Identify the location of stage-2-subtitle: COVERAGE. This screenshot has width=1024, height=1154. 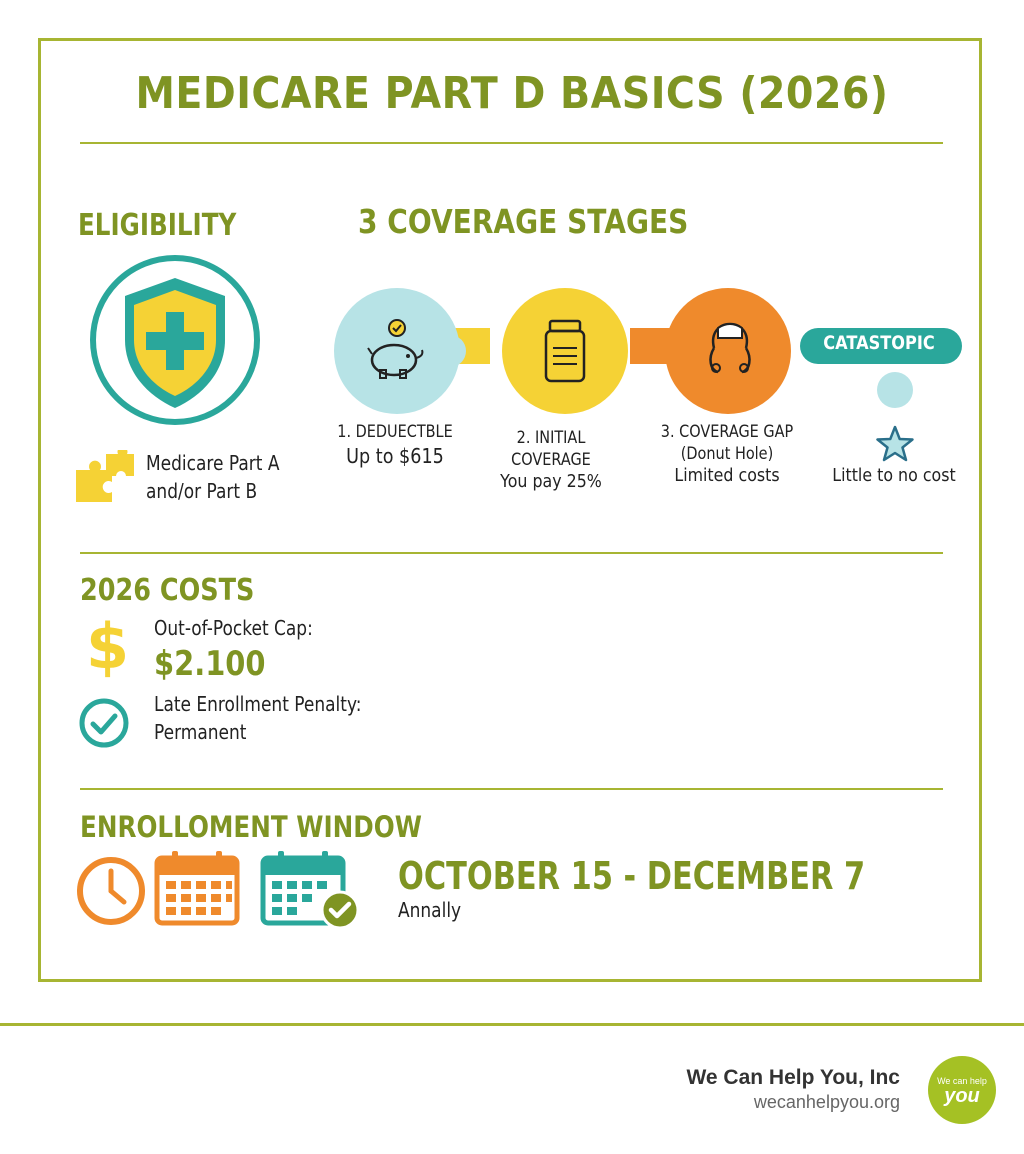
(551, 460).